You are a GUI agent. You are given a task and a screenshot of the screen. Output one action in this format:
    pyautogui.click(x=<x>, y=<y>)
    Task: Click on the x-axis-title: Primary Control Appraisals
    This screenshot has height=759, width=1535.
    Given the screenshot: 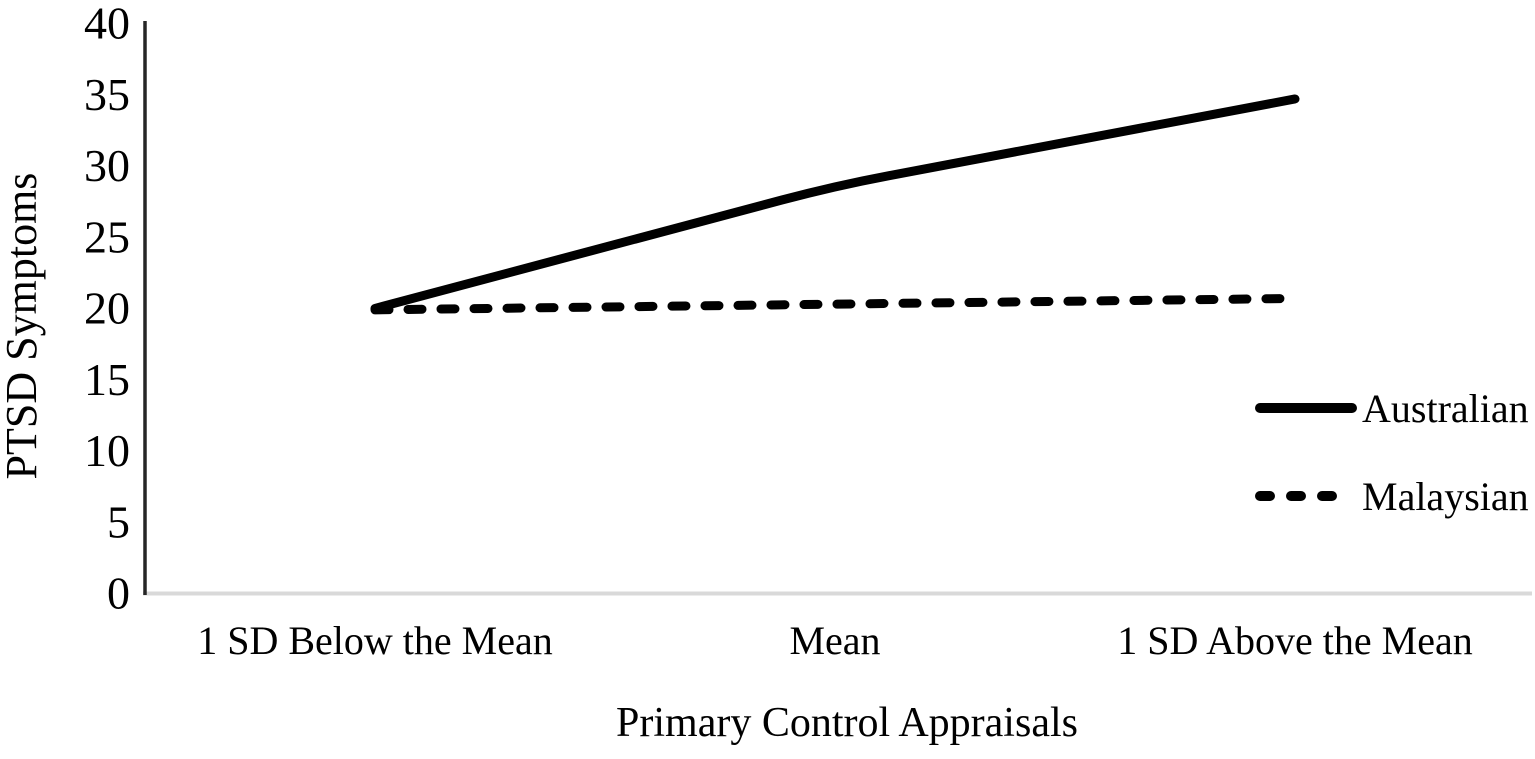 What is the action you would take?
    pyautogui.click(x=847, y=723)
    